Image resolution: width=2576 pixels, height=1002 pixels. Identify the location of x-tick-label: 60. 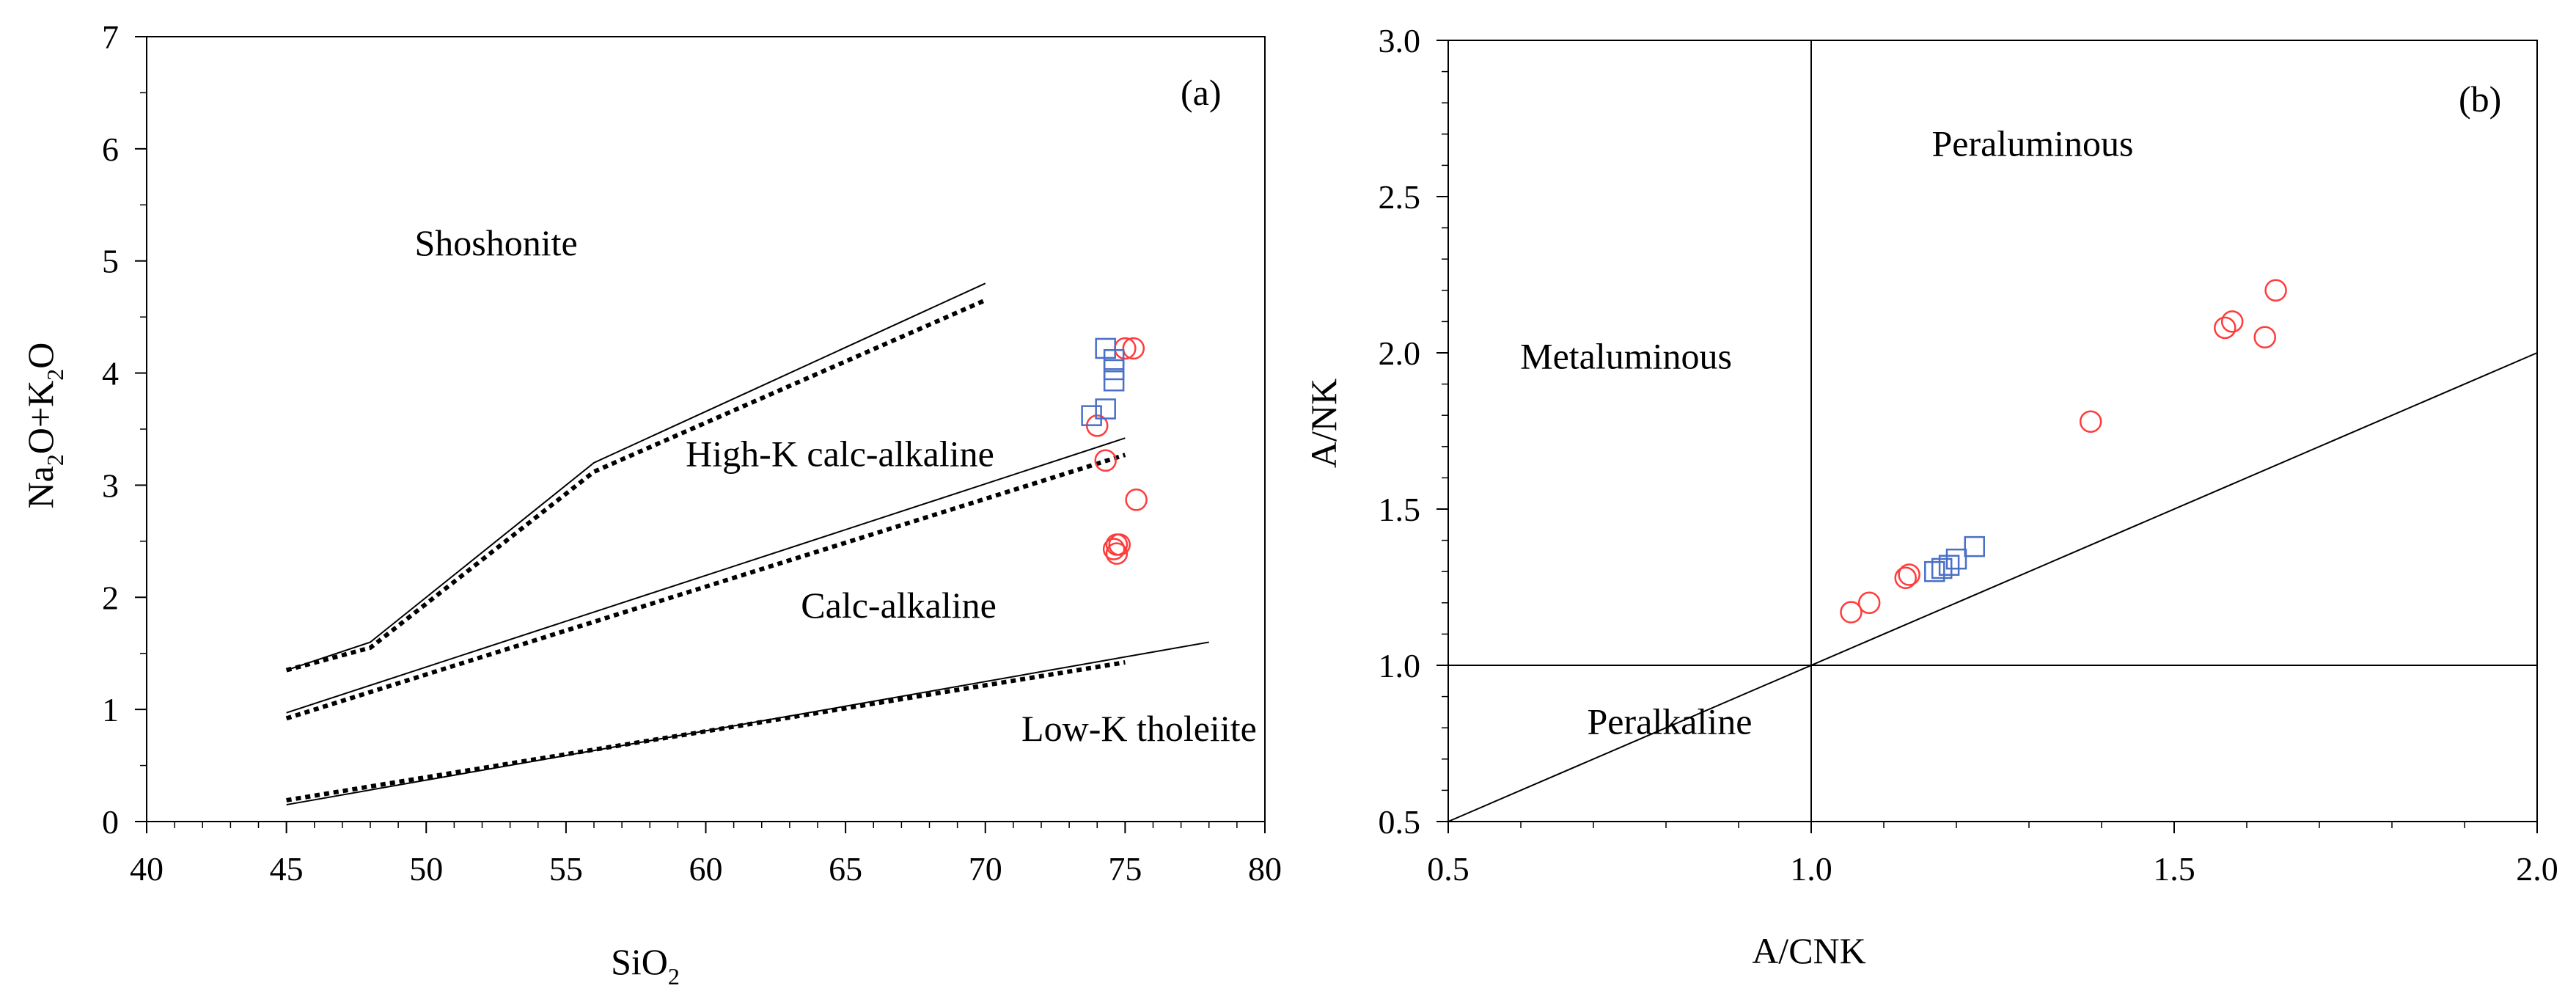
(706, 869).